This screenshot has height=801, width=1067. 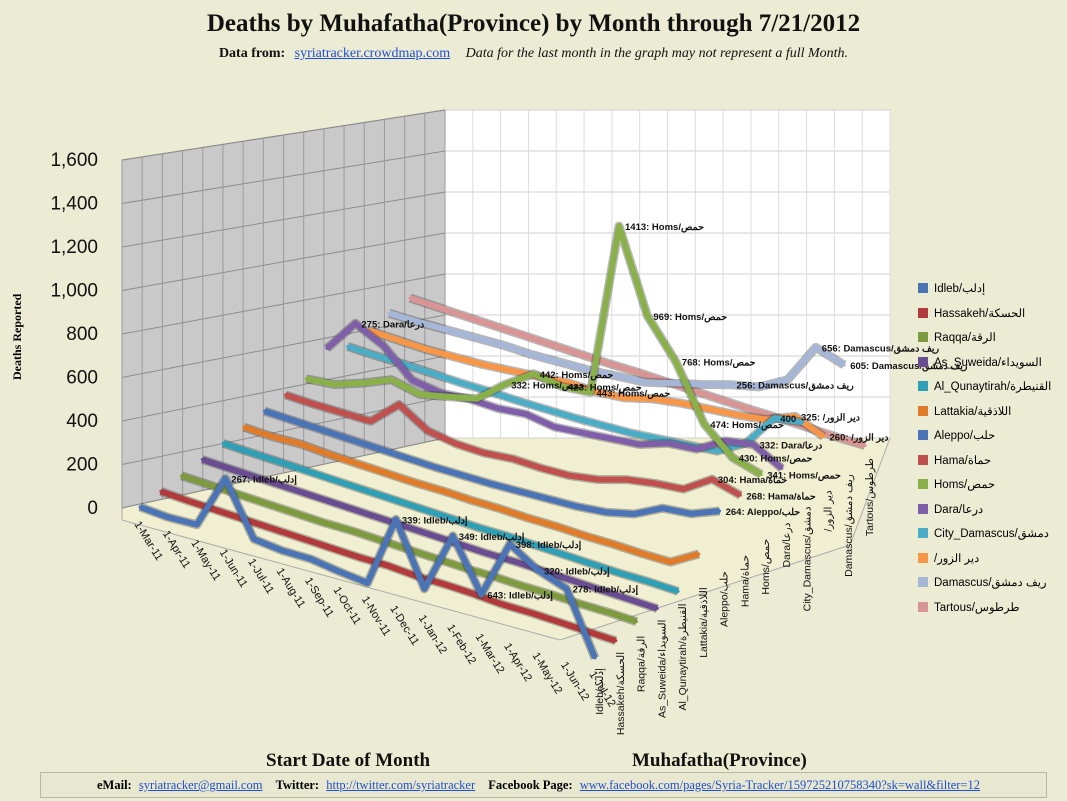 What do you see at coordinates (74, 291) in the screenshot?
I see `y-tick-label: 1,000` at bounding box center [74, 291].